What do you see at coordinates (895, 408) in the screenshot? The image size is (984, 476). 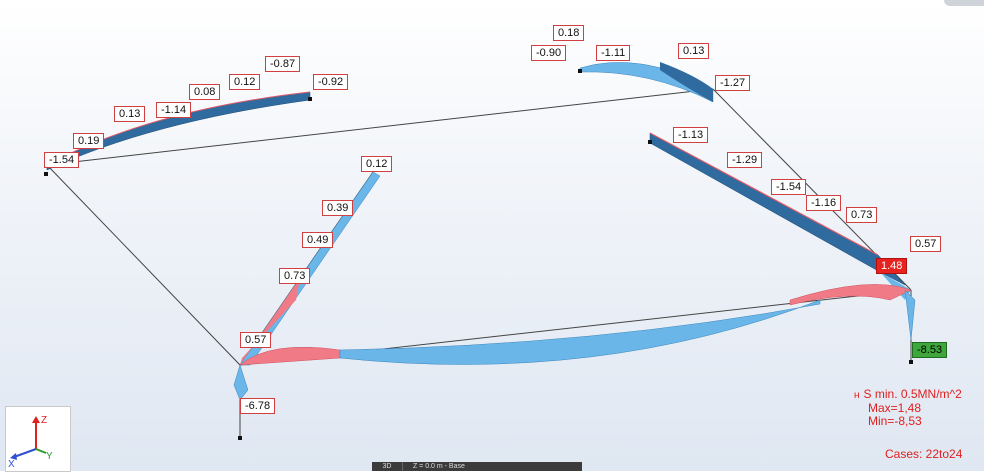 I see `legend-max: Max=1,48` at bounding box center [895, 408].